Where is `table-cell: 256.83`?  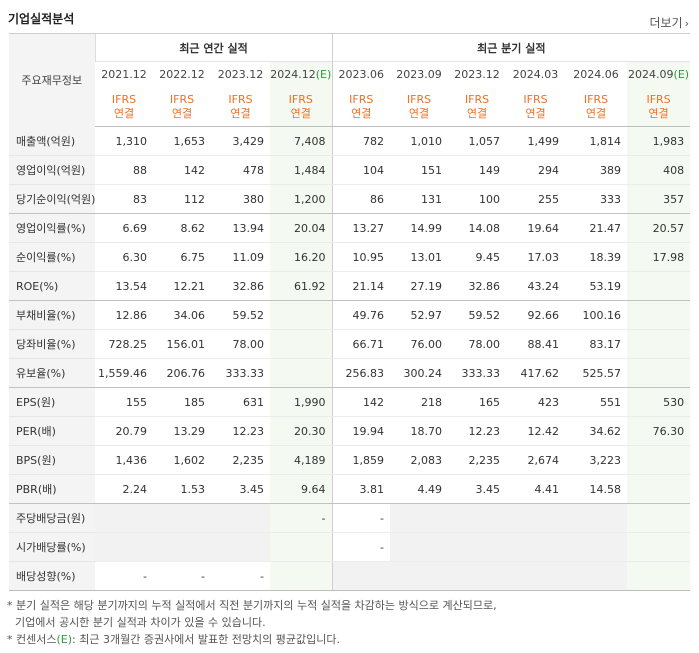
table-cell: 256.83 is located at coordinates (361, 373).